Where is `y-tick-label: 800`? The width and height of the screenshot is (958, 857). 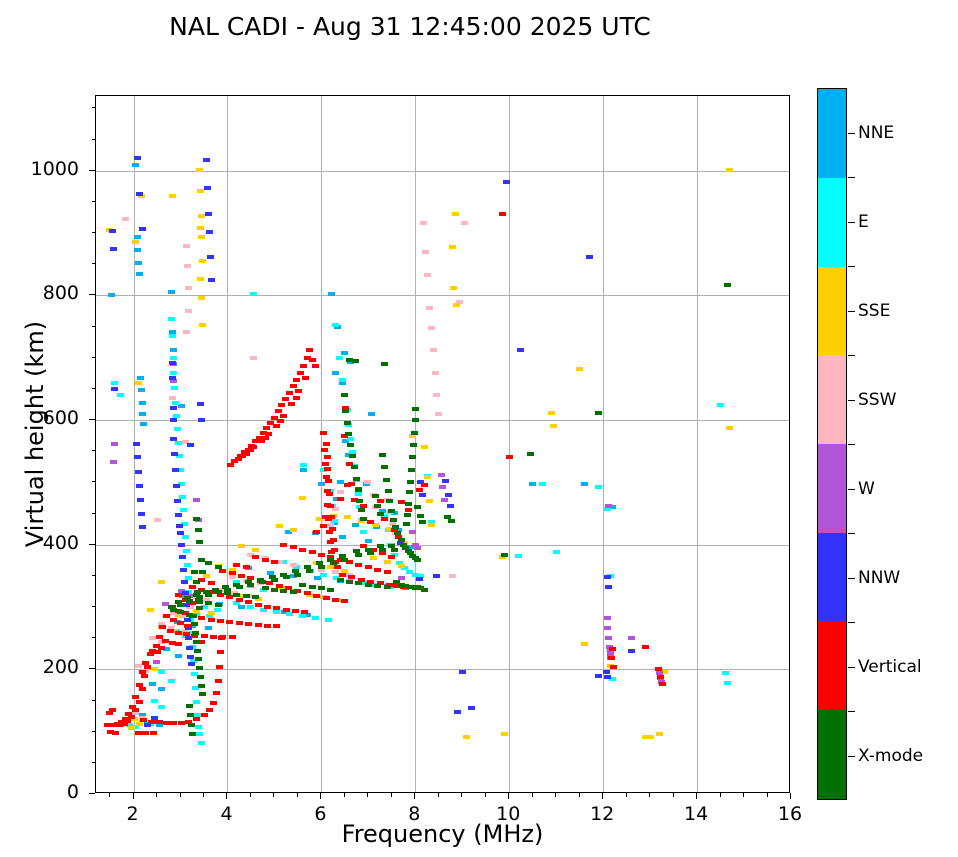 y-tick-label: 800 is located at coordinates (60, 293).